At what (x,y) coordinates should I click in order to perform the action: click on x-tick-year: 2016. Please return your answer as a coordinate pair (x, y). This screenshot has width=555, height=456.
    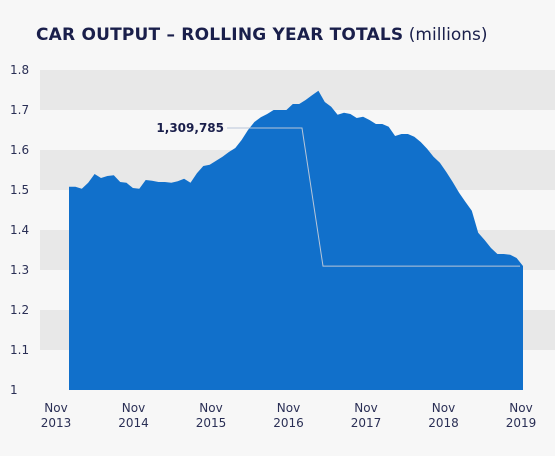
    Looking at the image, I should click on (288, 423).